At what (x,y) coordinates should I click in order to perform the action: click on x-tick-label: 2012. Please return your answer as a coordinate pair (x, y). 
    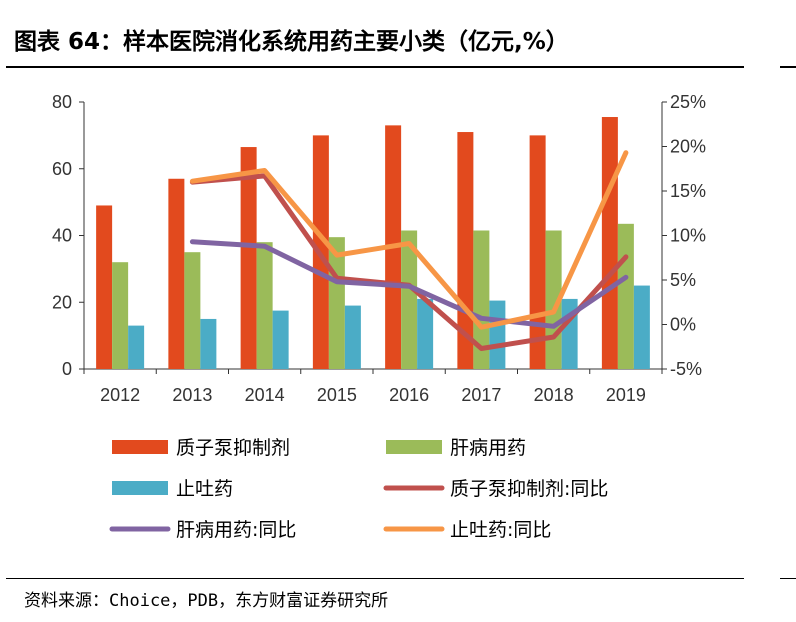
    Looking at the image, I should click on (120, 395).